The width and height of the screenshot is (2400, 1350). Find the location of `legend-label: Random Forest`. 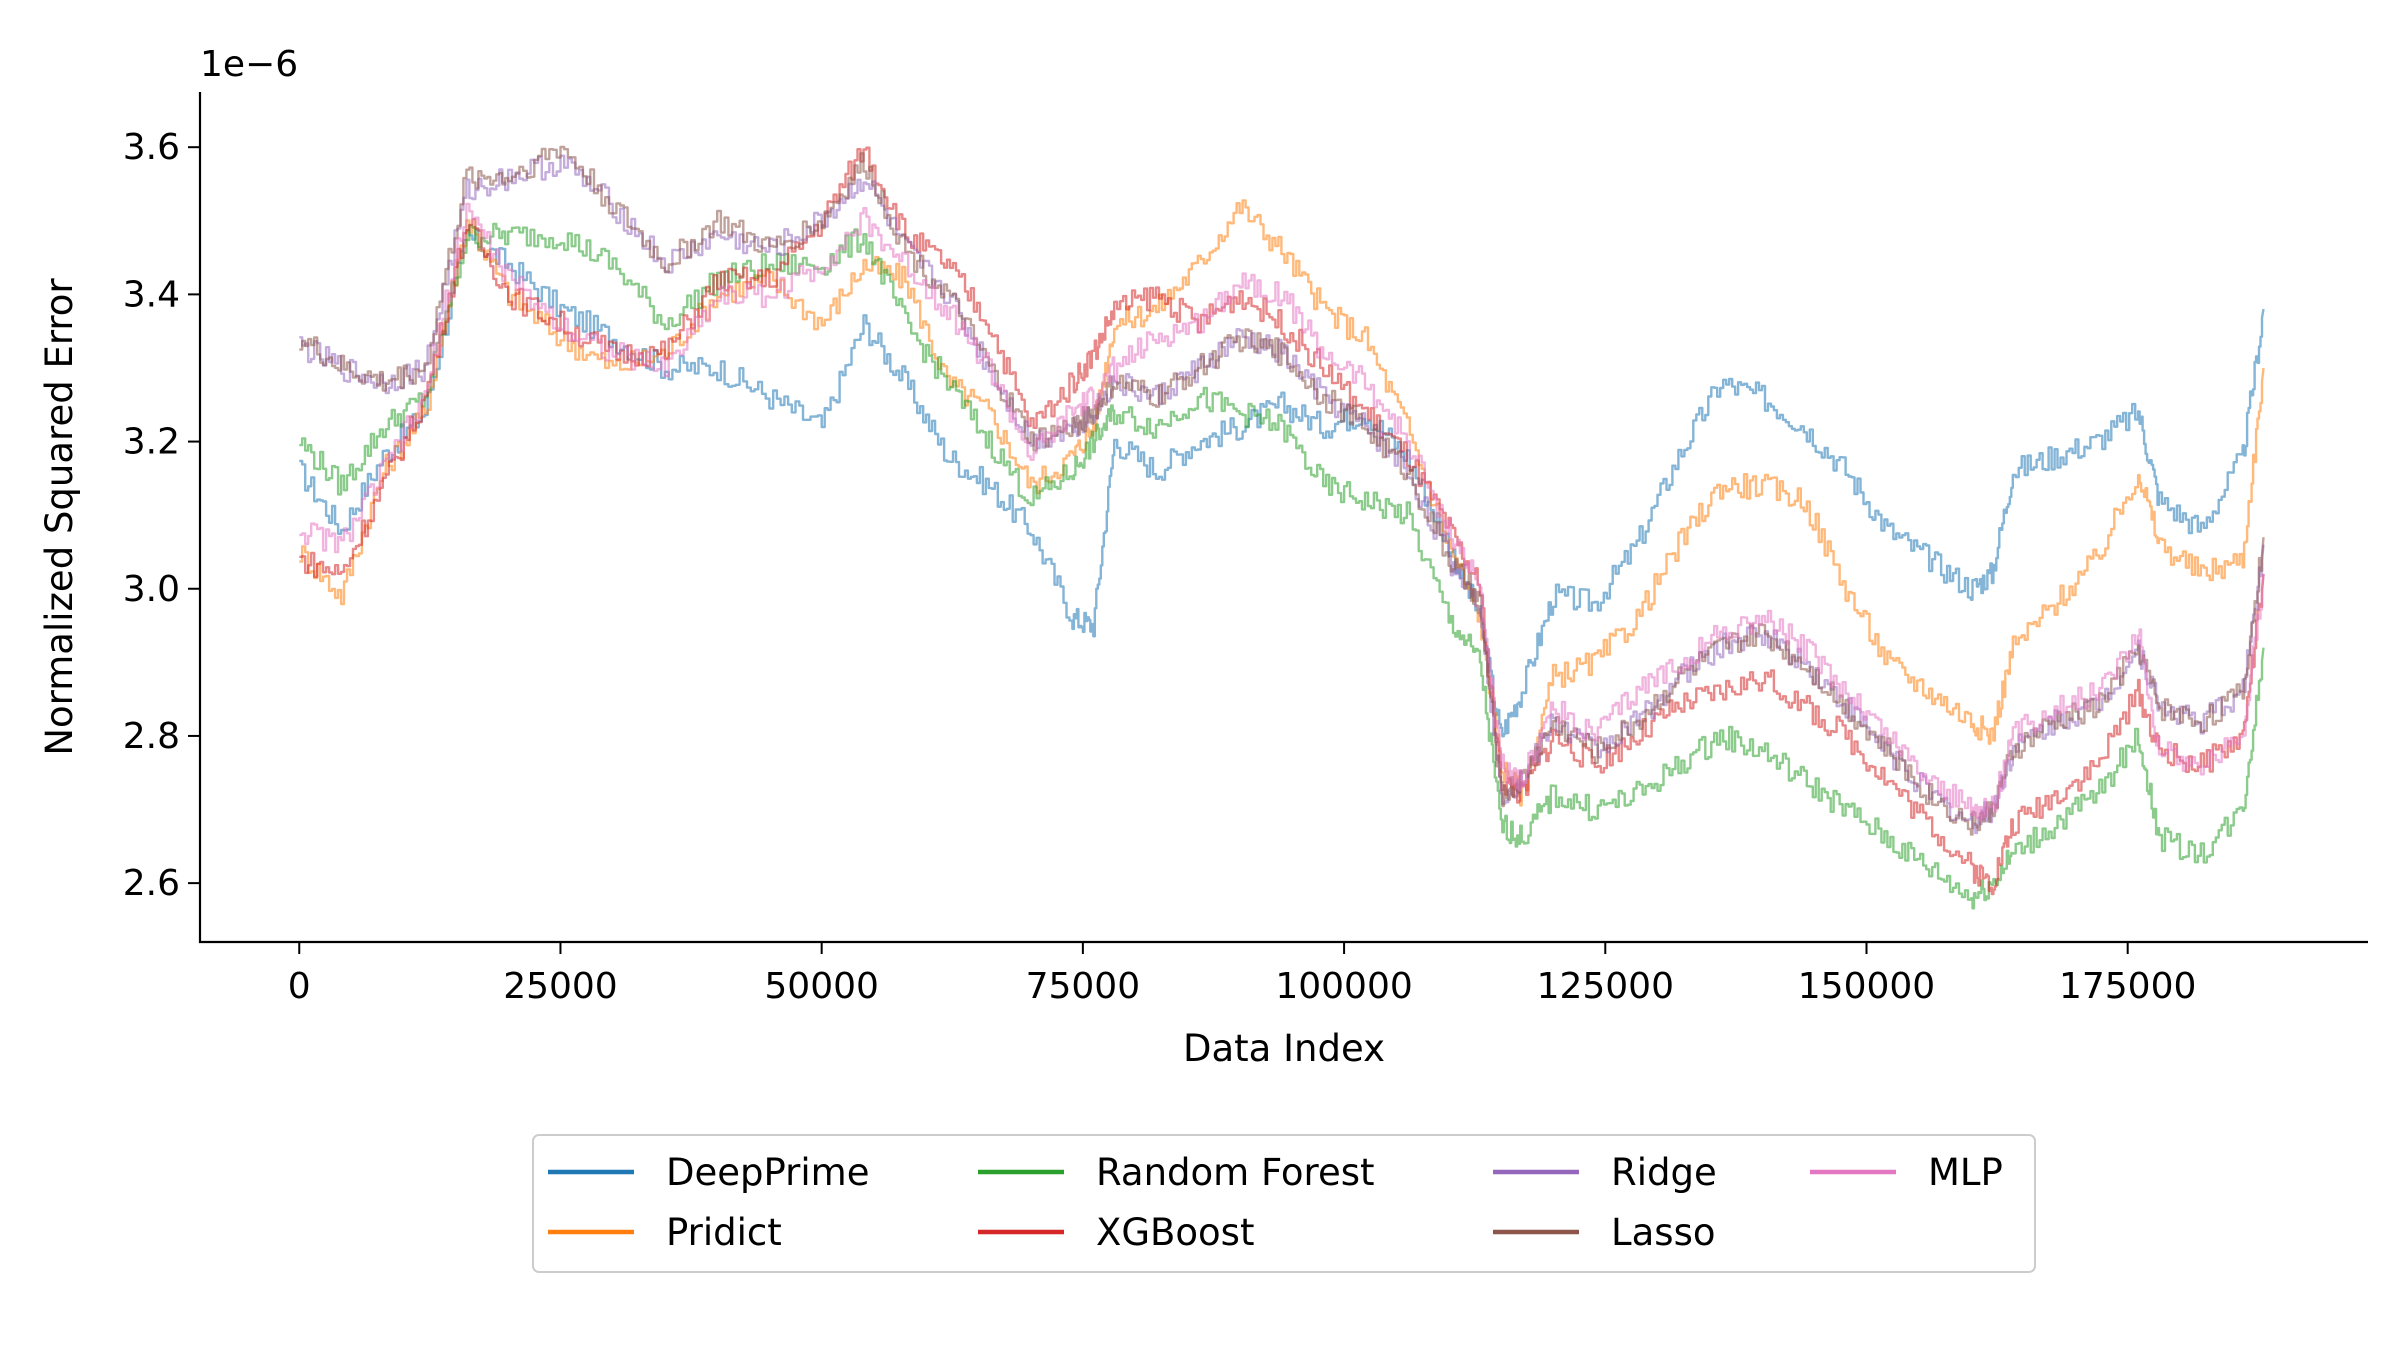

legend-label: Random Forest is located at coordinates (1235, 1172).